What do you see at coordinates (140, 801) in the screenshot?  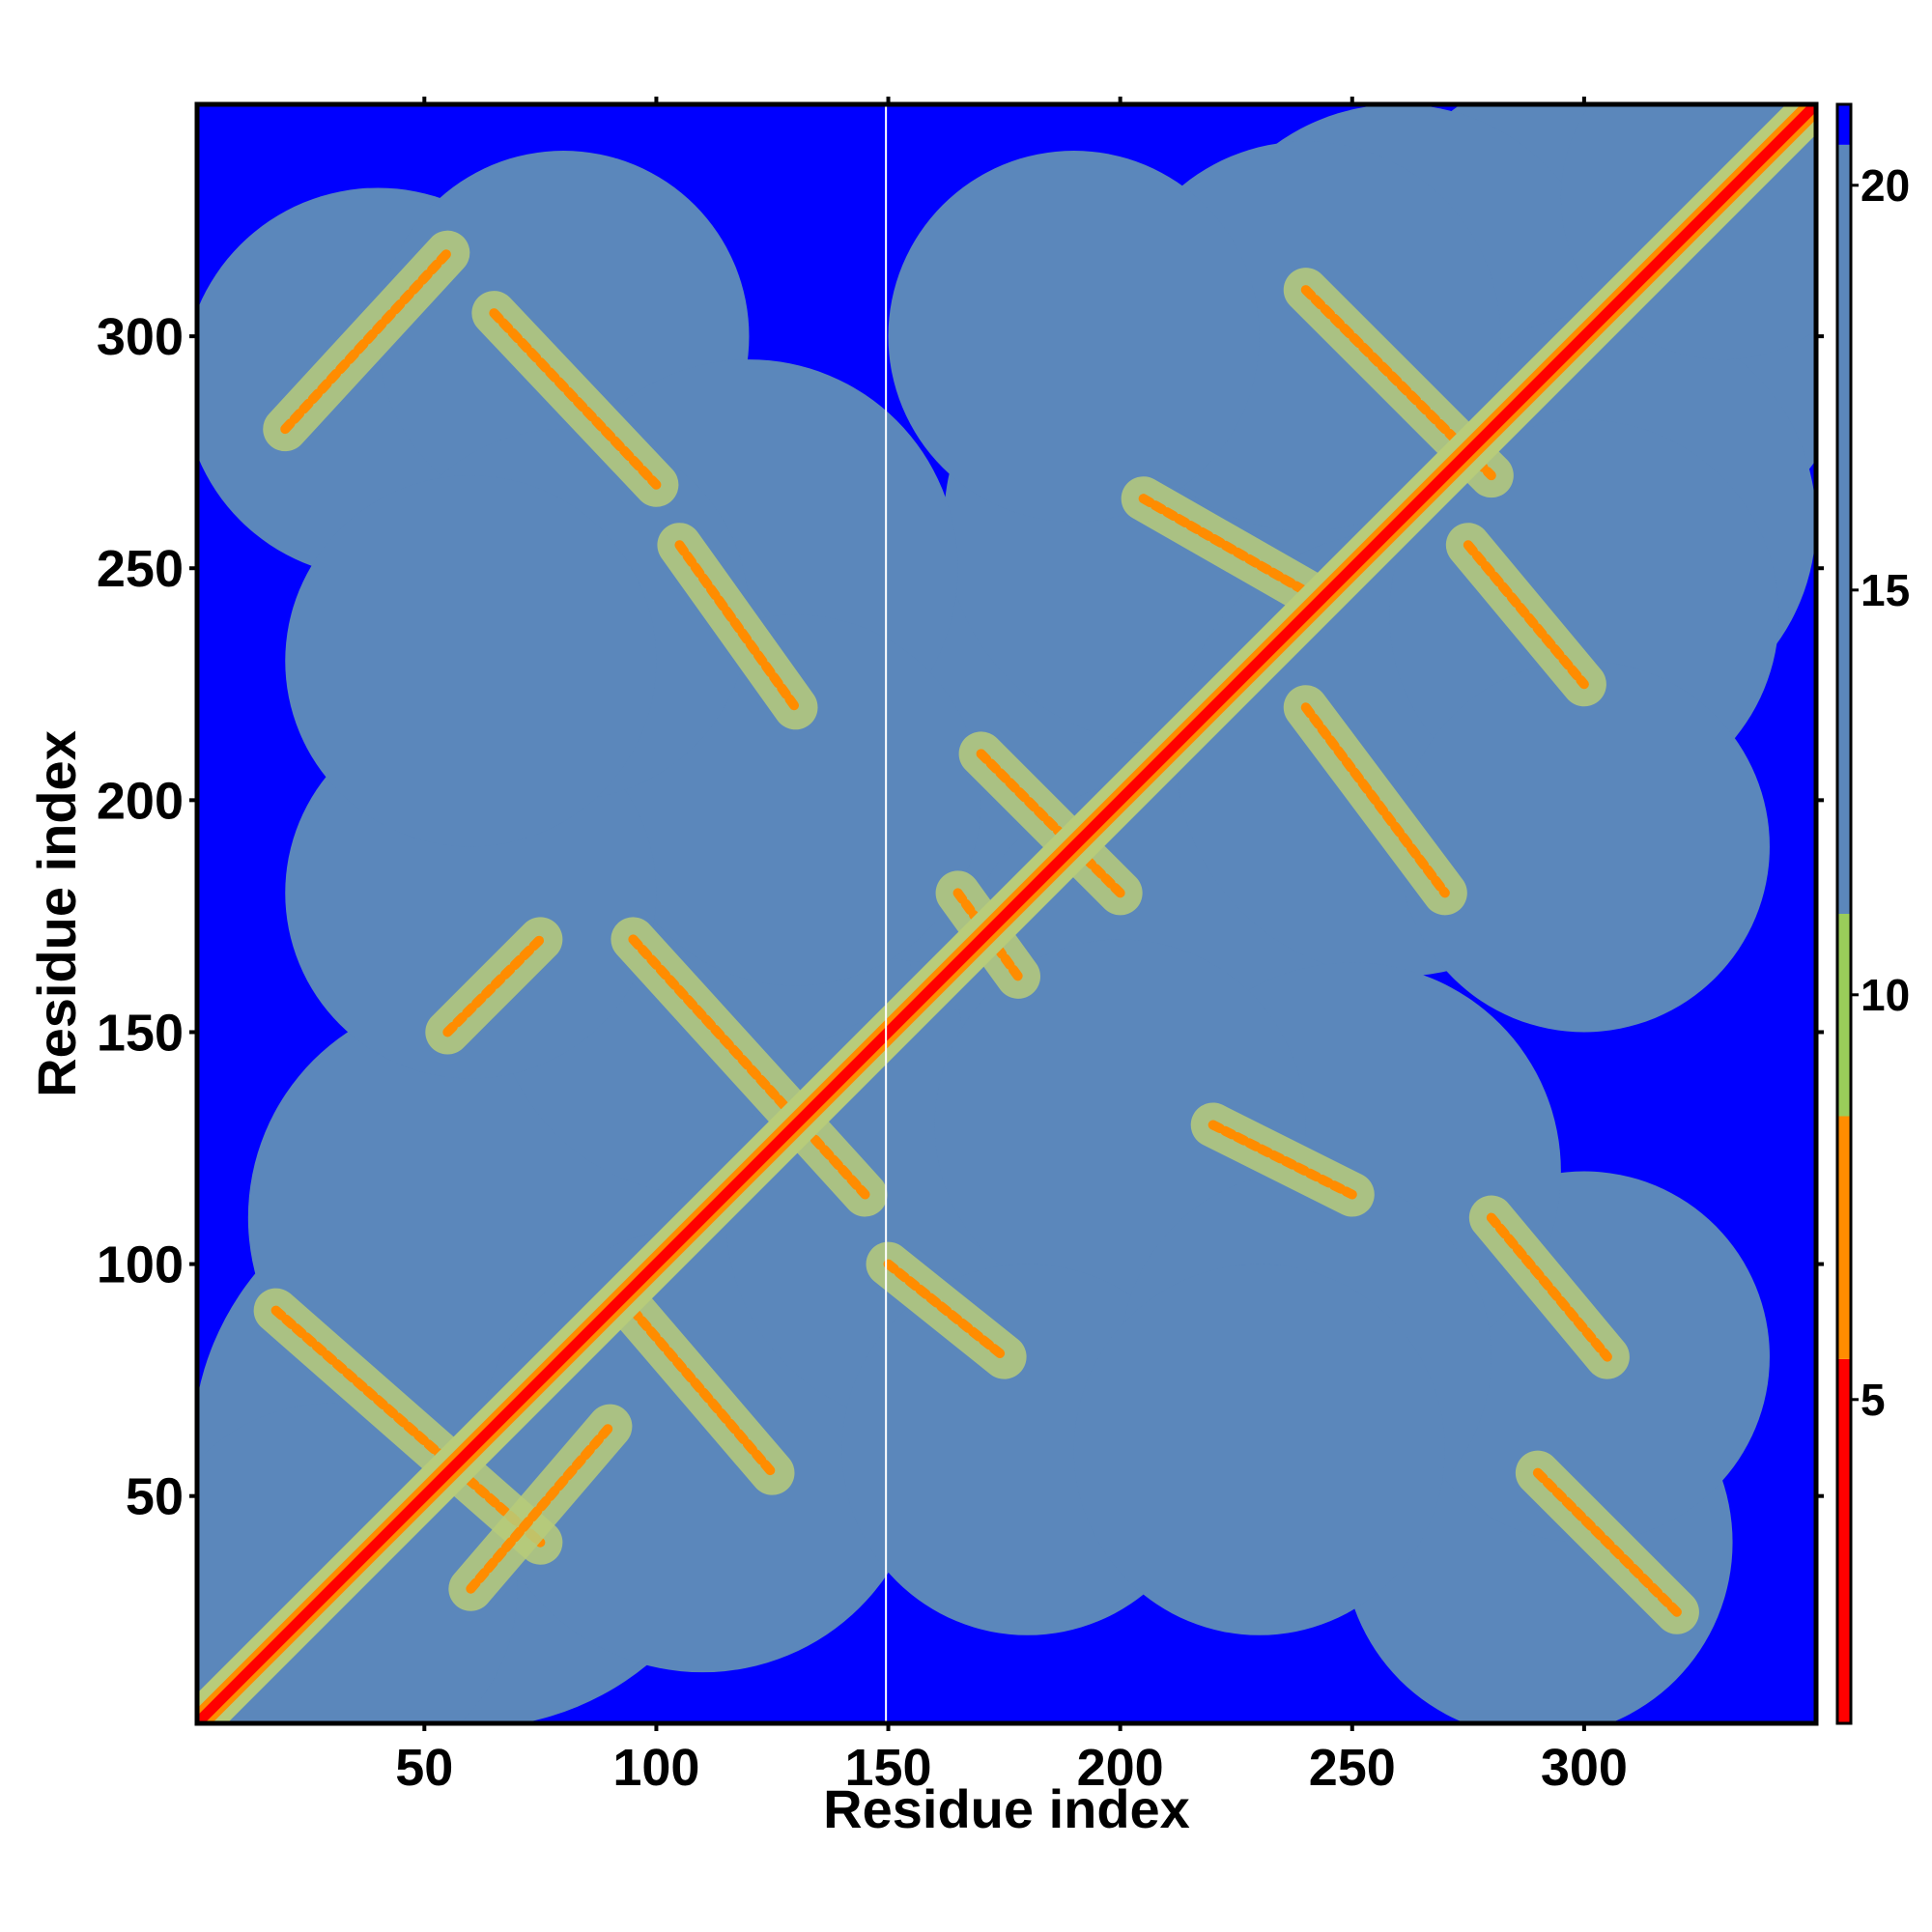 I see `y-tick-label: 200` at bounding box center [140, 801].